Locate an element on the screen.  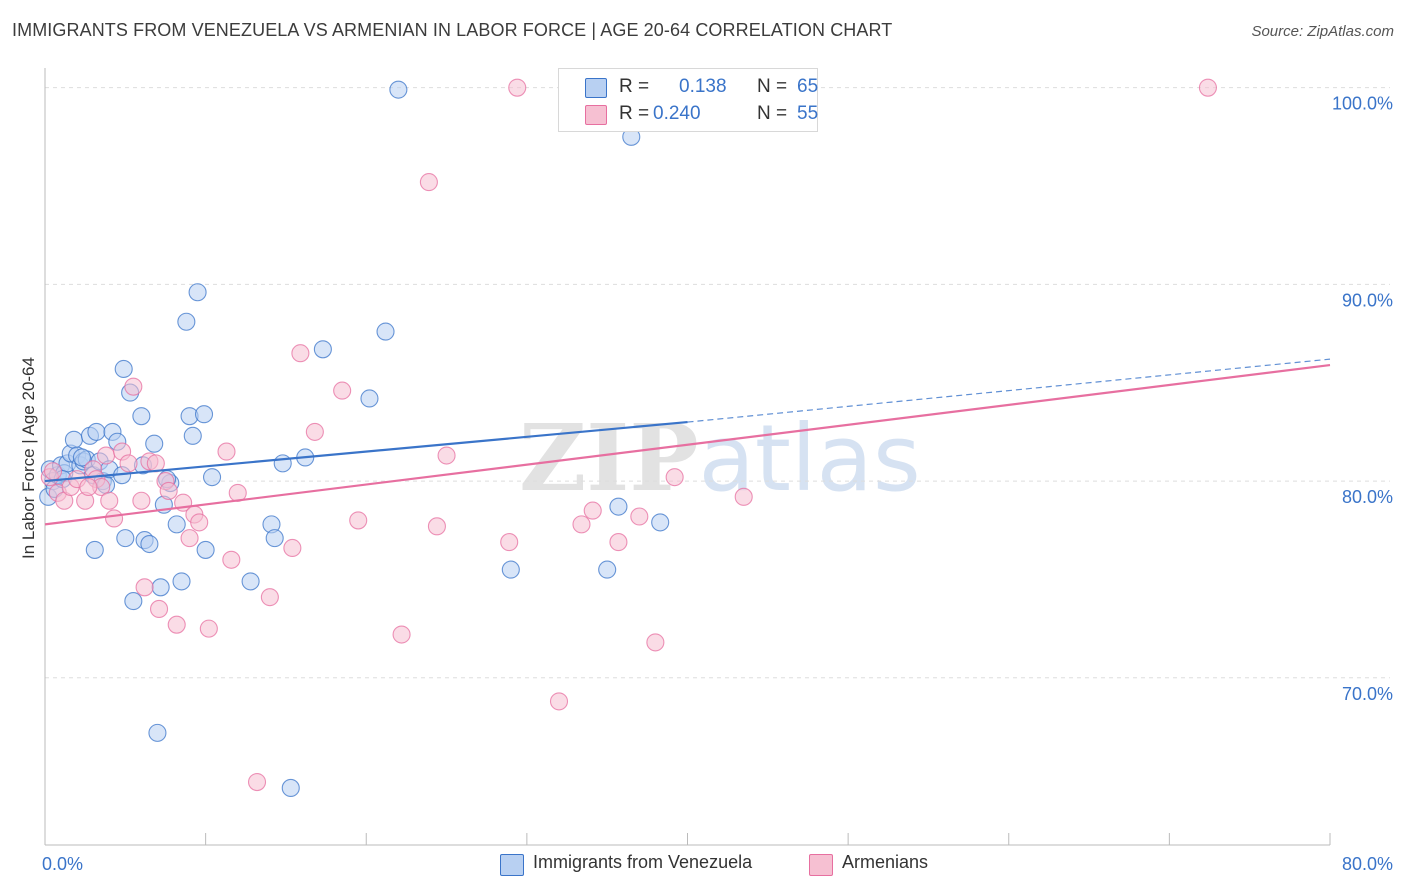
x-tick-label: 0.0% is located at coordinates (62, 864).